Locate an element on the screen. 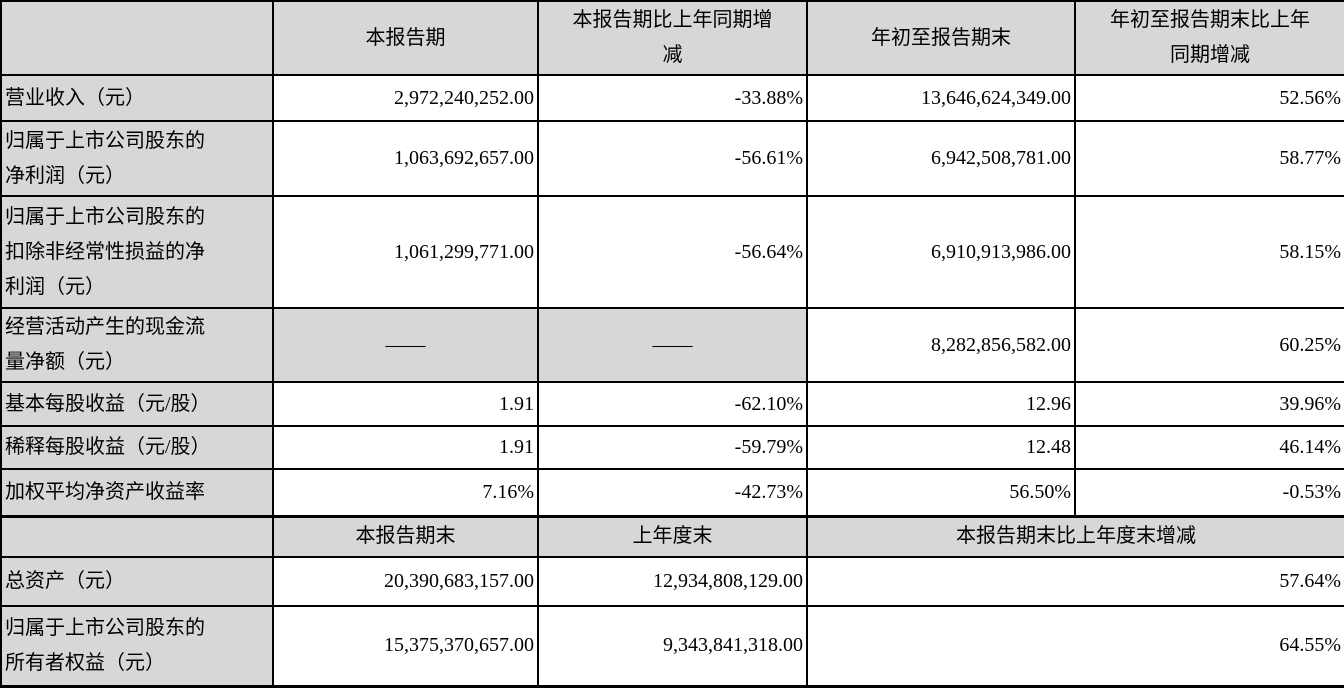 Image resolution: width=1344 pixels, height=698 pixels. cell-value: -33.88% is located at coordinates (672, 98).